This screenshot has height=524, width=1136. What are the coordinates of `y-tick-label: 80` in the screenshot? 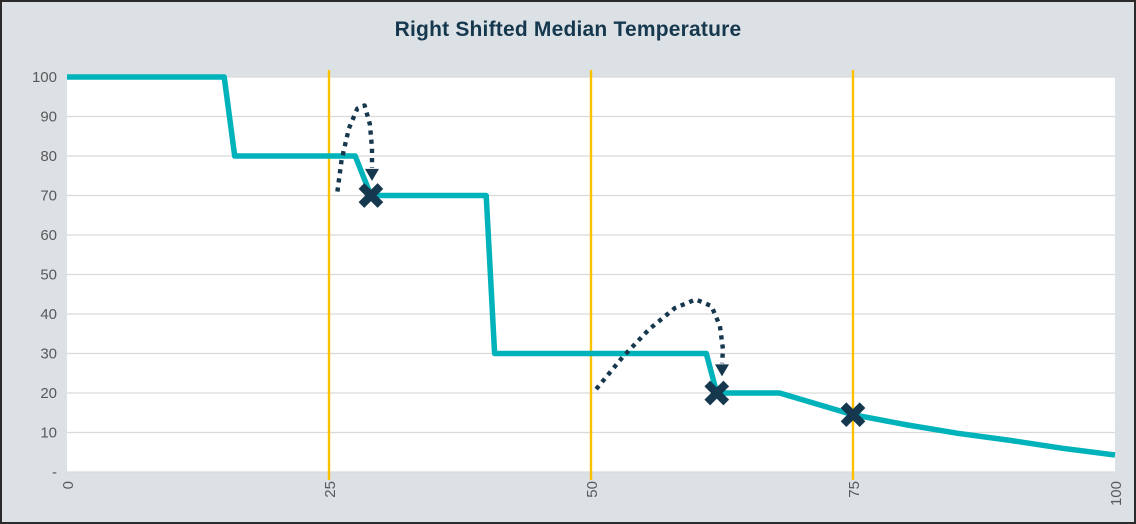 It's located at (48, 156).